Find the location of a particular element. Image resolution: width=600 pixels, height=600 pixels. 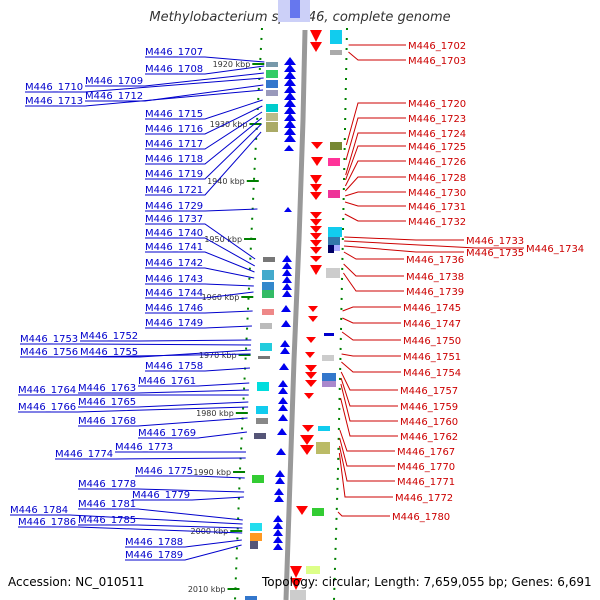

right-gene-label: M446_1771 is located at coordinates (426, 482).